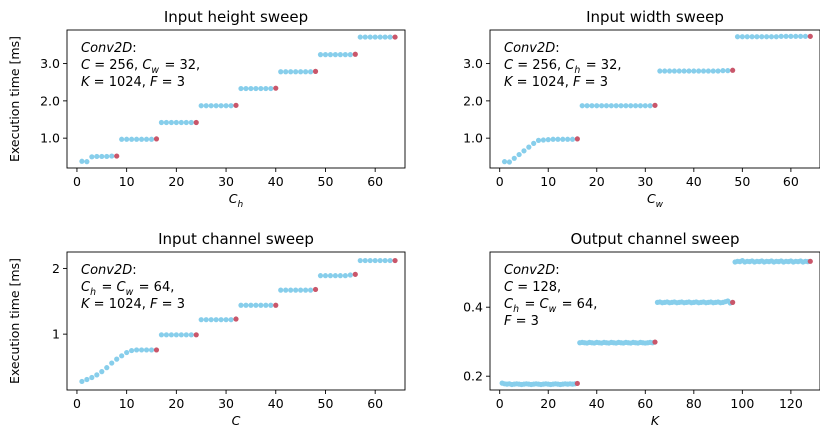  Describe the element at coordinates (50, 138) in the screenshot. I see `y-tick-label: 1.0` at that location.